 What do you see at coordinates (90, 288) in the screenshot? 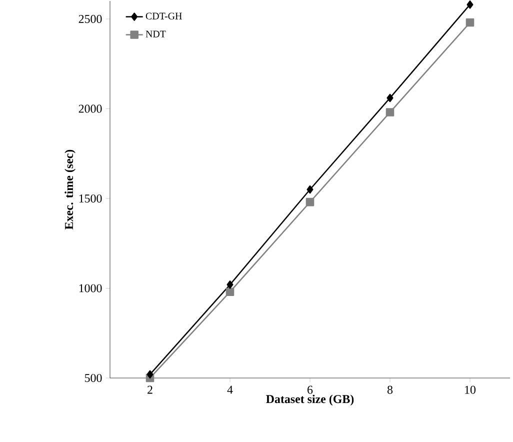
I see `y-tick-label: 1000` at bounding box center [90, 288].